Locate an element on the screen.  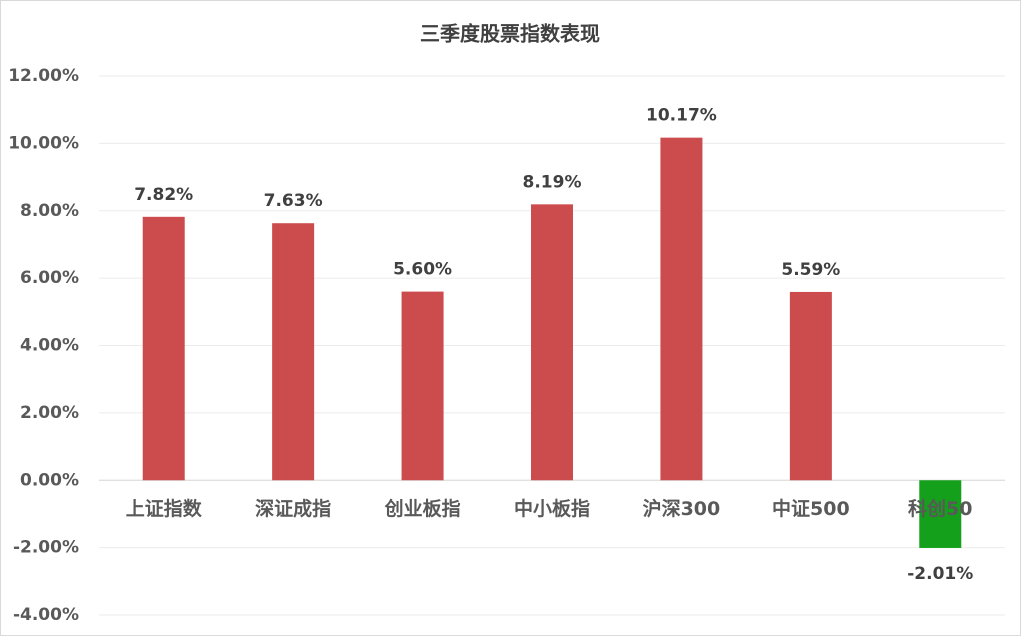
value-label: 8.19% is located at coordinates (552, 182).